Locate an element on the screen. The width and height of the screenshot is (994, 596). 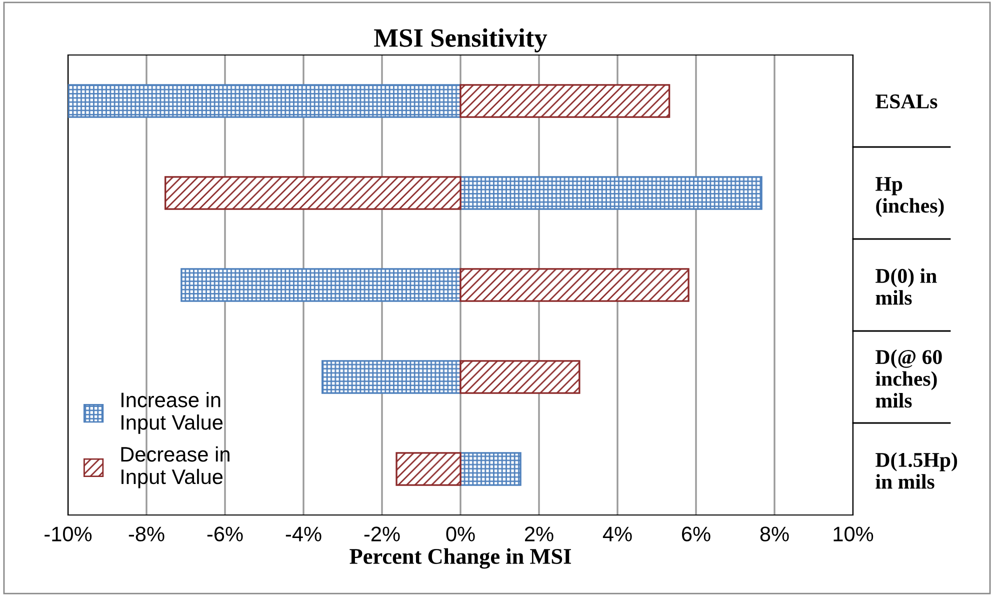
x-tick-label: 4% is located at coordinates (617, 534).